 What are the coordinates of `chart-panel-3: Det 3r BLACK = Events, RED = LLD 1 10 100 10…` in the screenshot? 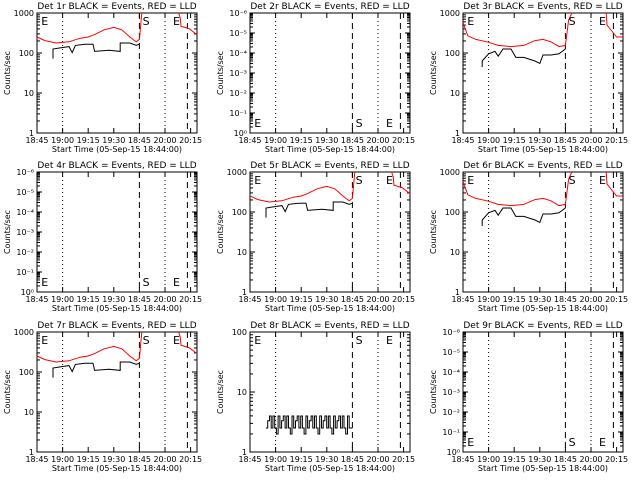 It's located at (528, 78).